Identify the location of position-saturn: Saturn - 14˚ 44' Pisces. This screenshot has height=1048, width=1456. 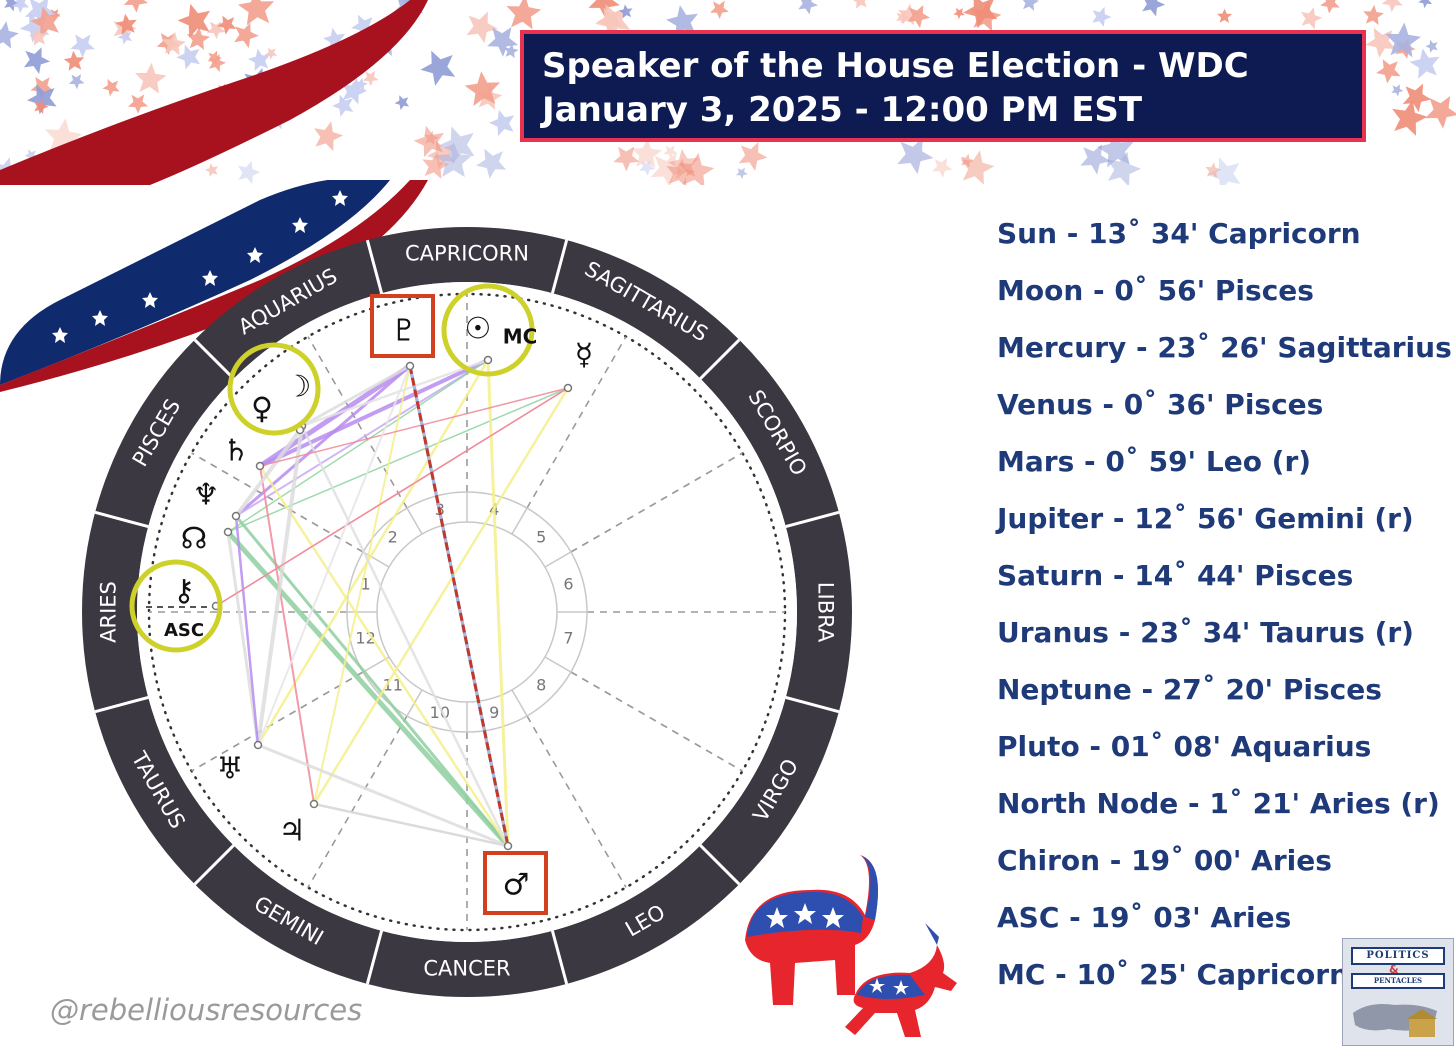
(1175, 575).